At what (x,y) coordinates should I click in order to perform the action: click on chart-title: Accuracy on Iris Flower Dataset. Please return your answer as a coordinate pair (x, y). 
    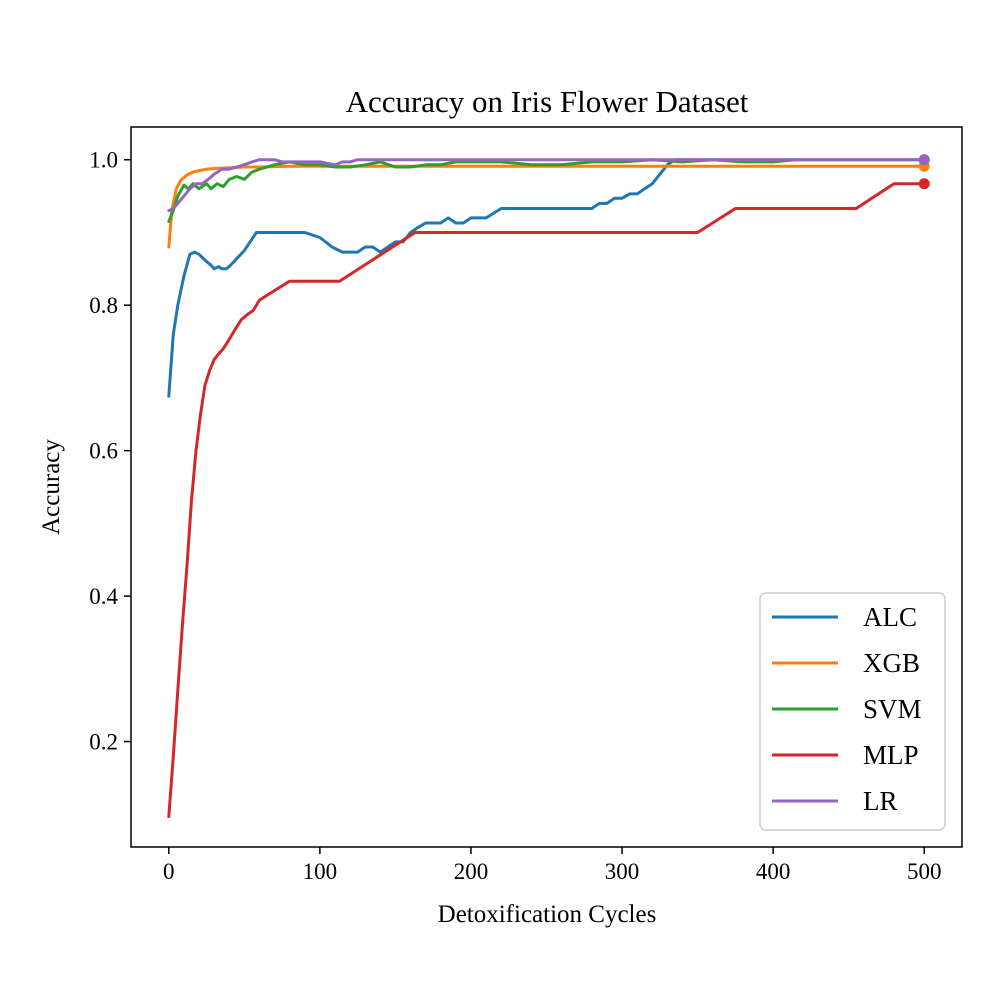
    Looking at the image, I should click on (547, 101).